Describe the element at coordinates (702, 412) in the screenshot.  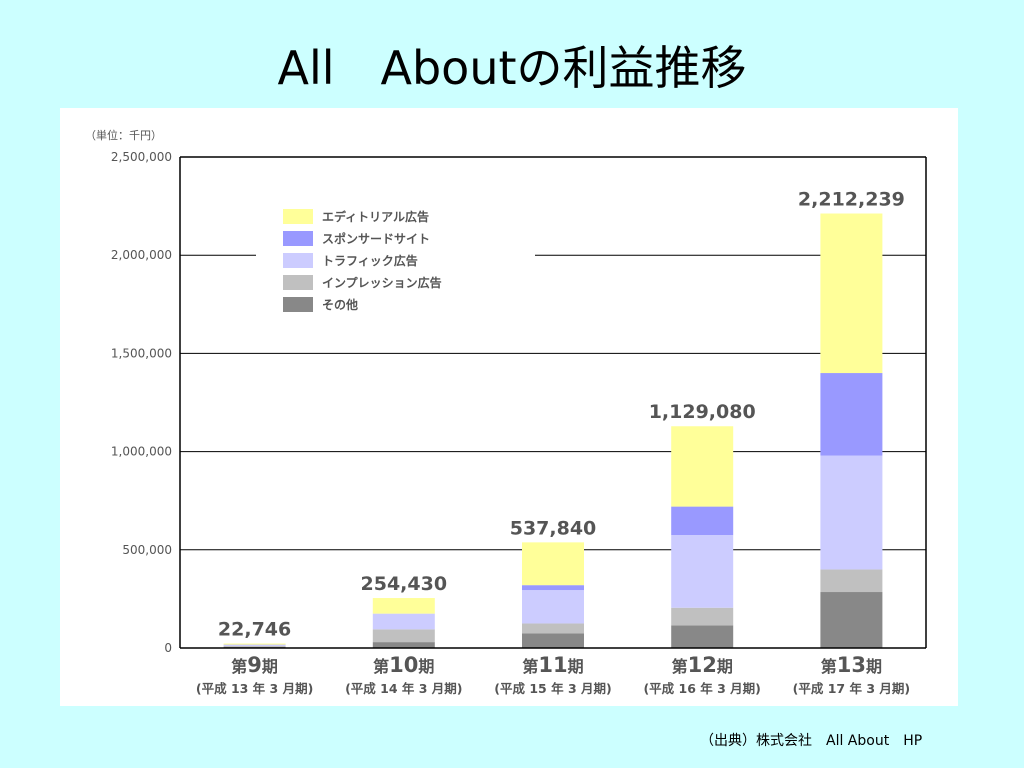
I see `bar-total-label: 1,129,080` at that location.